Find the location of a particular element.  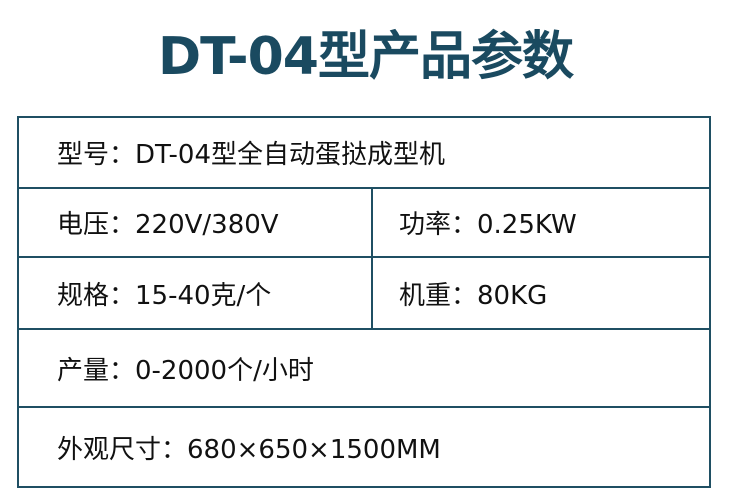

spec-specification: 规格：15-40克/个 is located at coordinates (196, 293).